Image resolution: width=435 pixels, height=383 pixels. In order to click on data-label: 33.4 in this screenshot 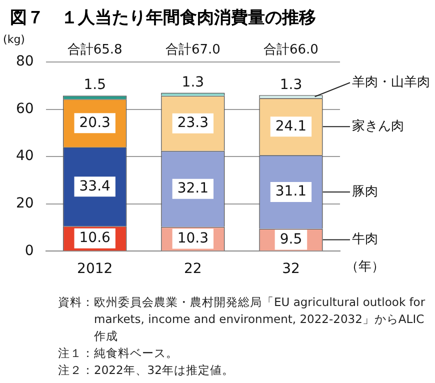, I will do `click(95, 186)`.